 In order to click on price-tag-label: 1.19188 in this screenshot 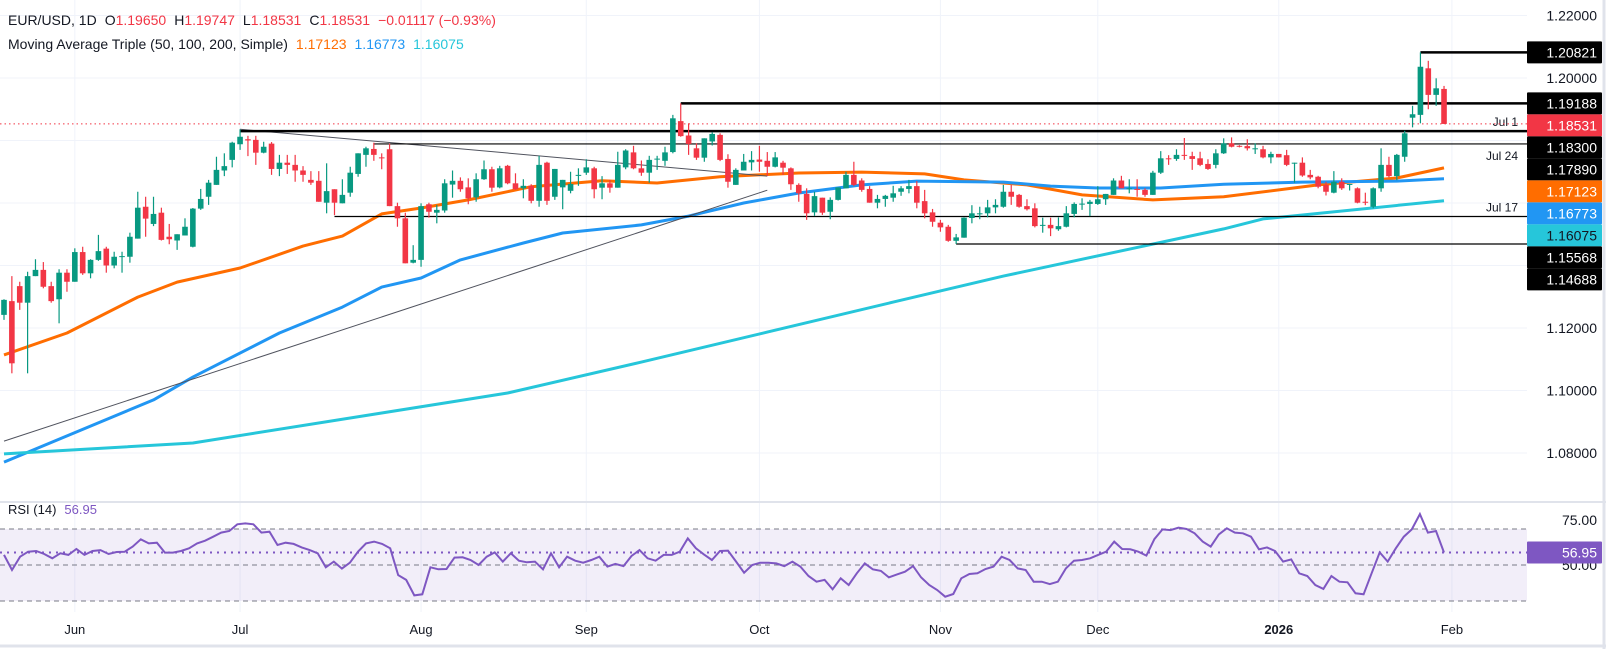, I will do `click(1571, 103)`.